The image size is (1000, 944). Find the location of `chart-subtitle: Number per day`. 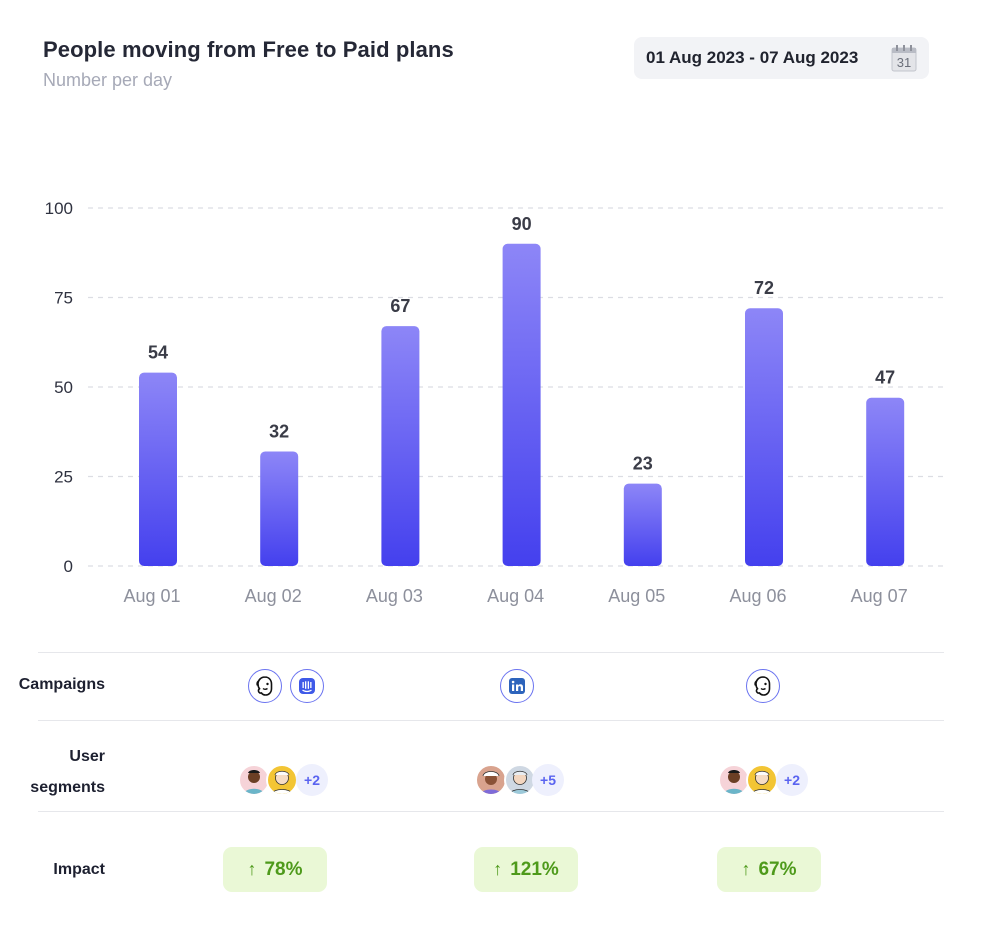

chart-subtitle: Number per day is located at coordinates (108, 80).